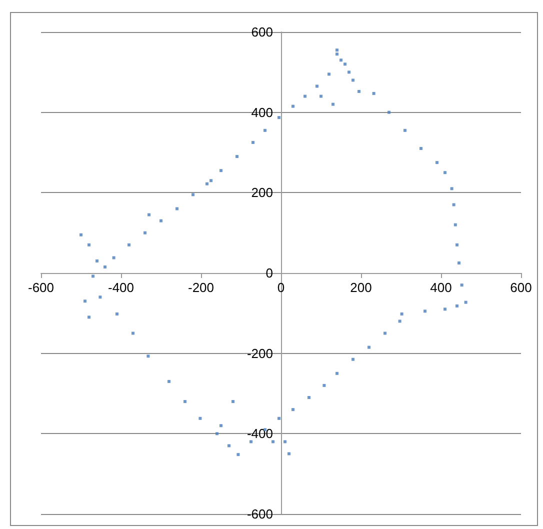 The image size is (543, 529). Describe the element at coordinates (262, 32) in the screenshot. I see `y-tick-label: 600` at that location.